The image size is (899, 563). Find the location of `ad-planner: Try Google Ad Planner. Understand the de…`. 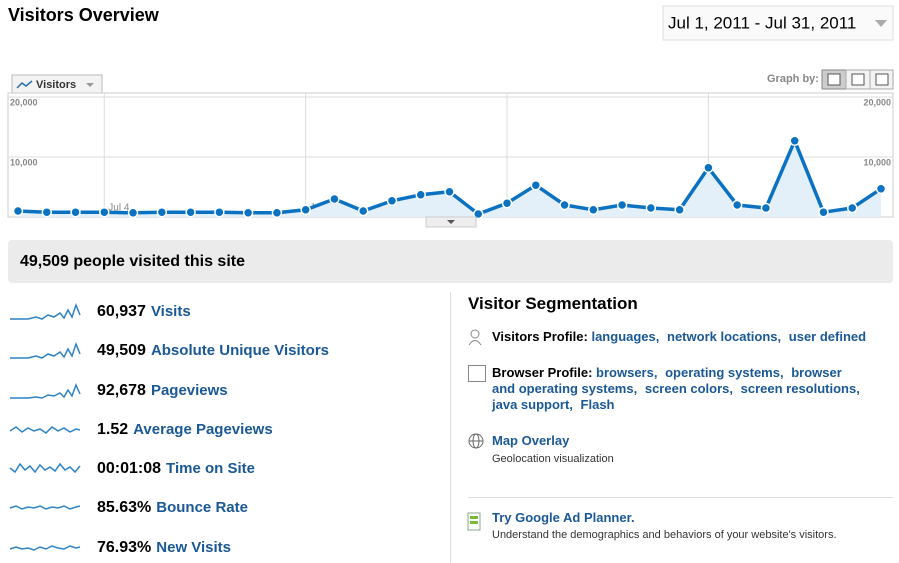

ad-planner: Try Google Ad Planner. Understand the de… is located at coordinates (664, 526).